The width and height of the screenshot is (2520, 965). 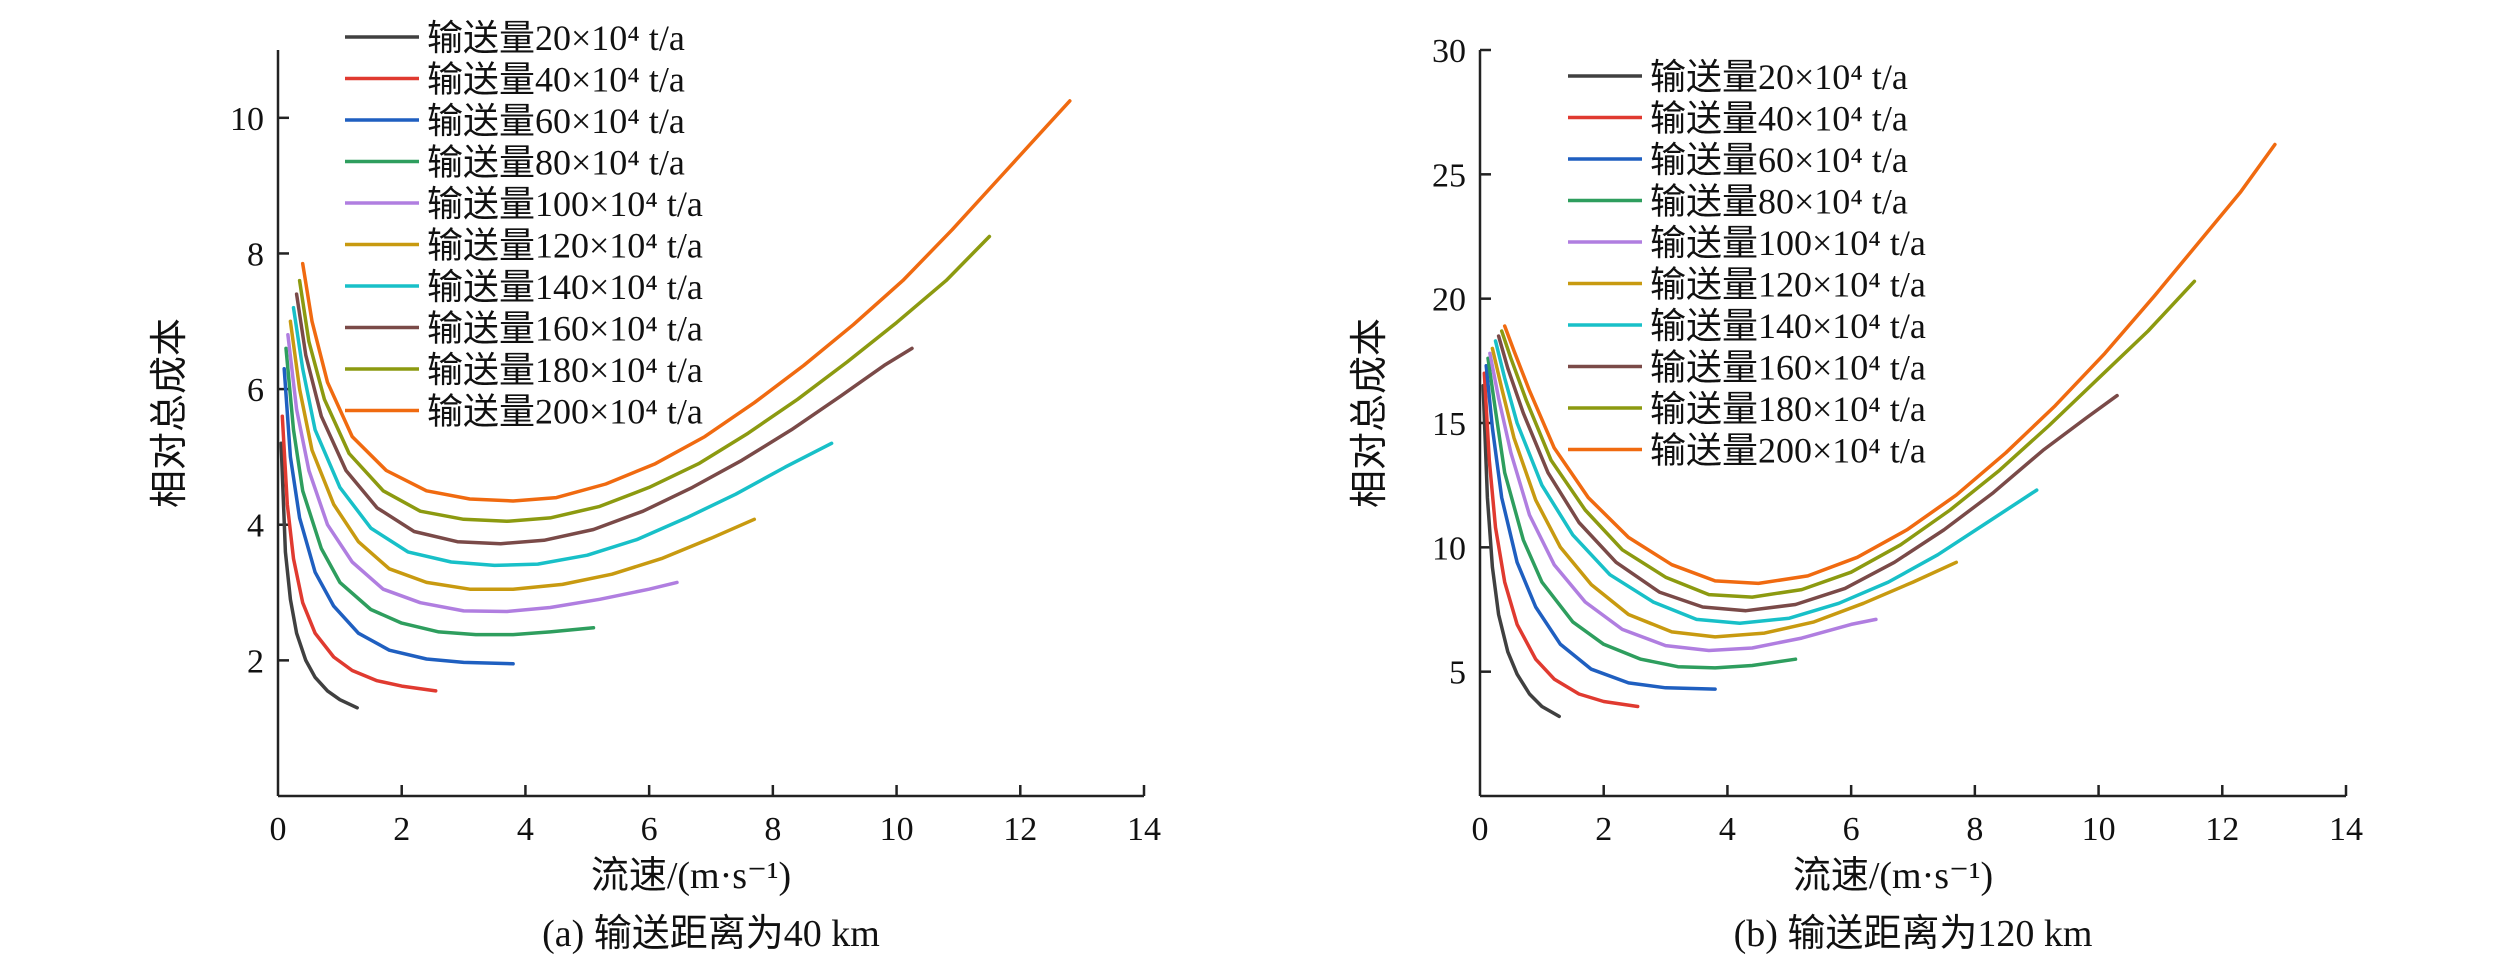 I want to click on panel-caption: (b) 输送距离为120 km, so click(x=1913, y=934).